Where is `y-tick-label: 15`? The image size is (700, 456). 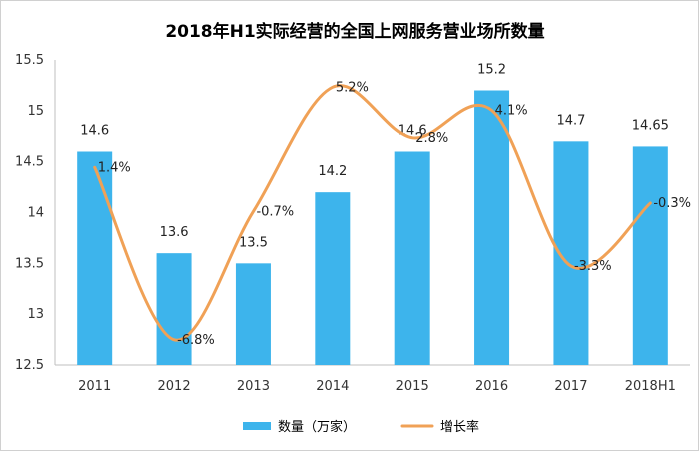 y-tick-label: 15 is located at coordinates (35, 111).